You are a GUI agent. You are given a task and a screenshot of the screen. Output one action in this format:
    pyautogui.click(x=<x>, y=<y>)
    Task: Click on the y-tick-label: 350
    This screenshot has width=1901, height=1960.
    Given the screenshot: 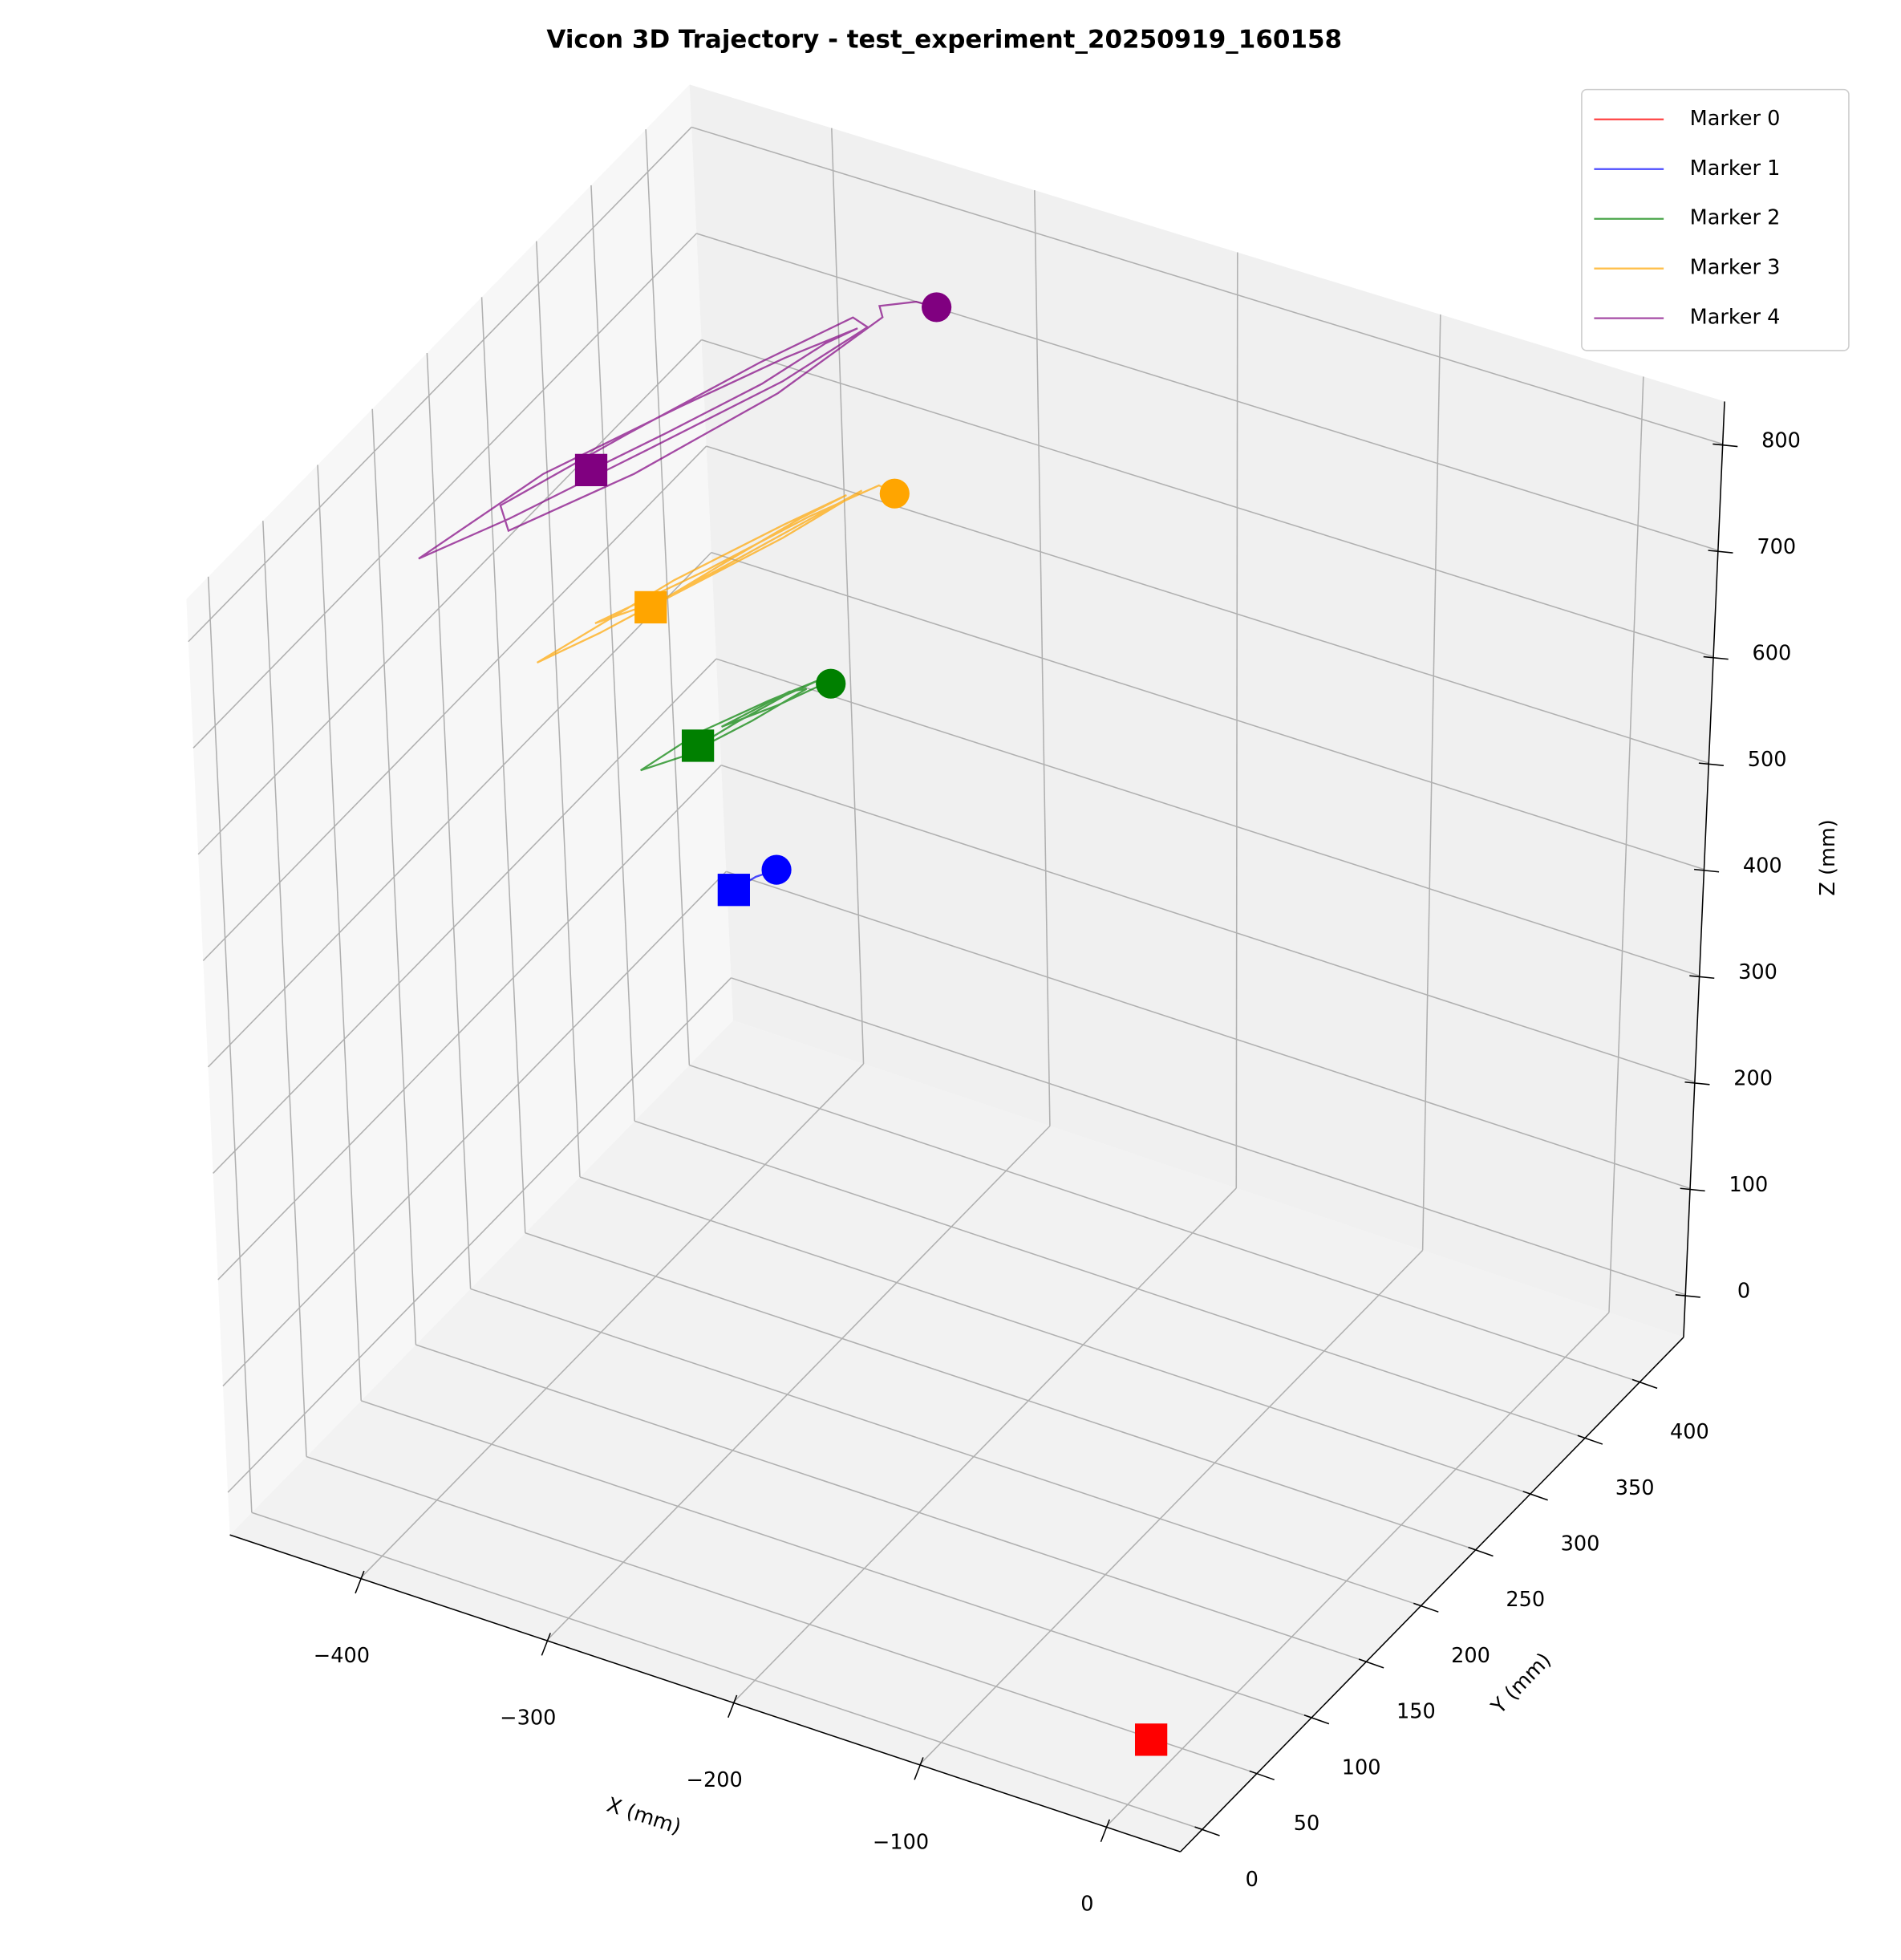 What is the action you would take?
    pyautogui.click(x=1635, y=1488)
    